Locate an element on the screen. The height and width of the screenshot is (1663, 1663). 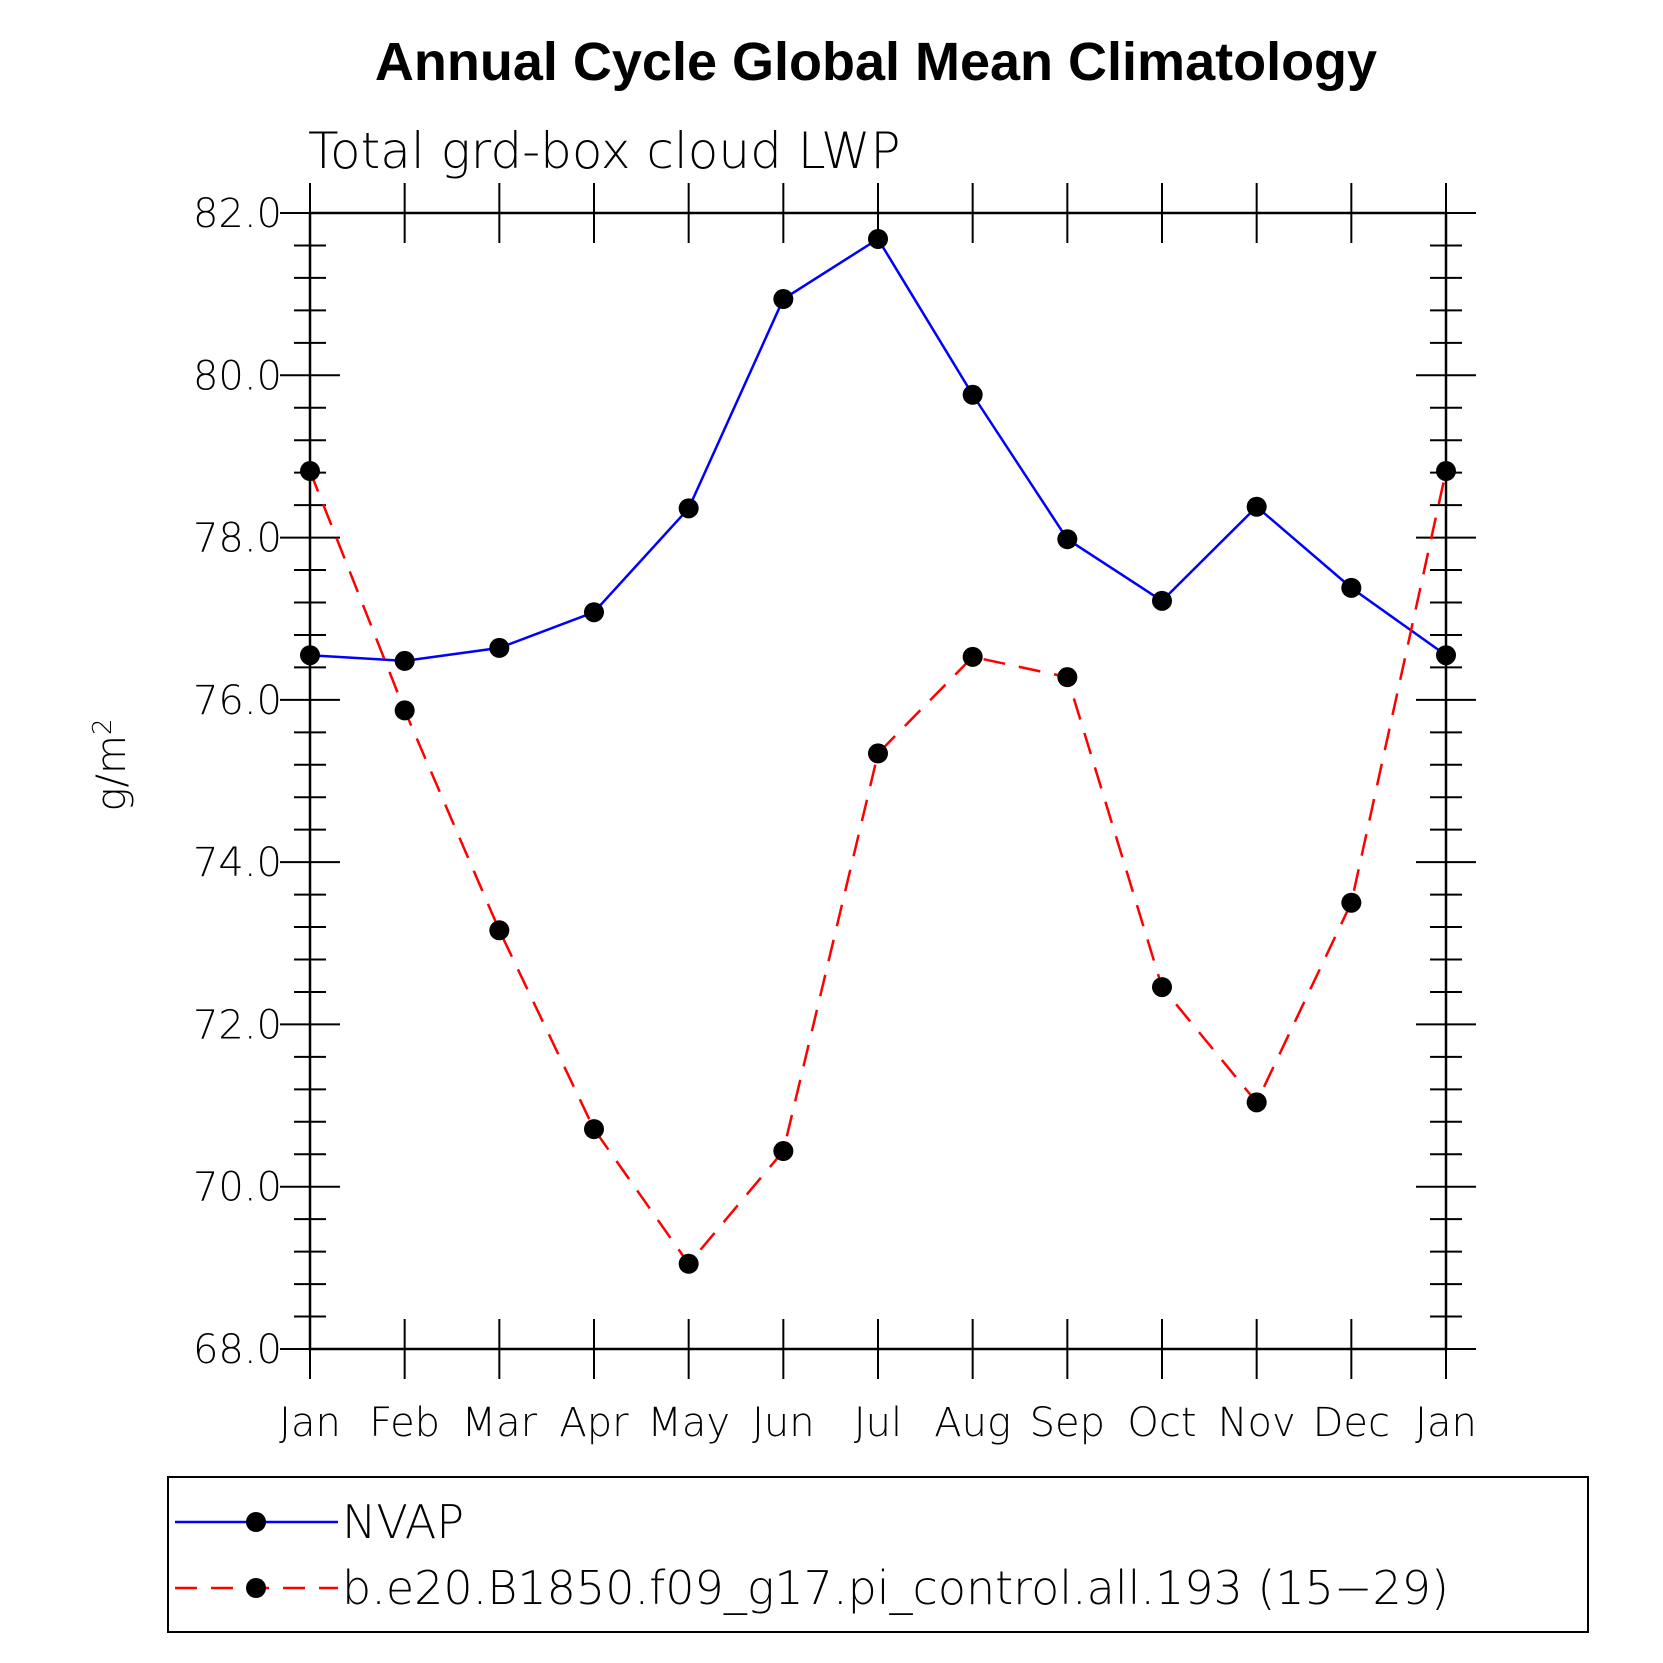
y-axis-label-unit: g/m is located at coordinates (112, 773).